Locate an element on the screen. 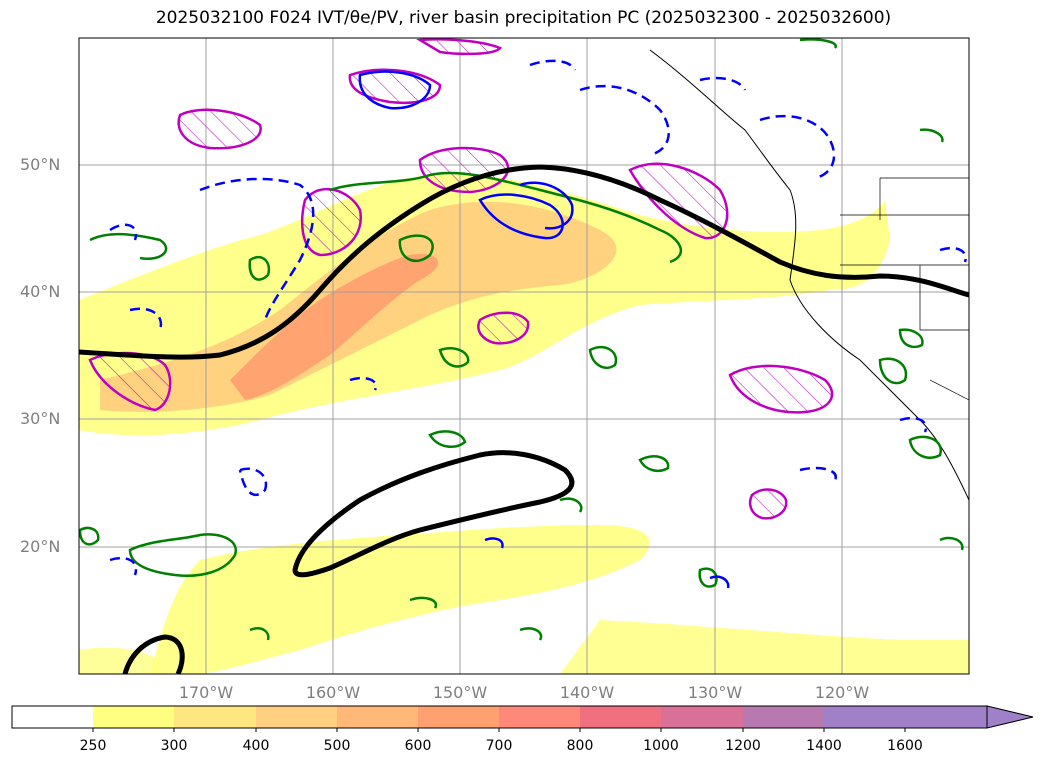 This screenshot has height=767, width=1047. colorbar-tick-label: 800 is located at coordinates (580, 746).